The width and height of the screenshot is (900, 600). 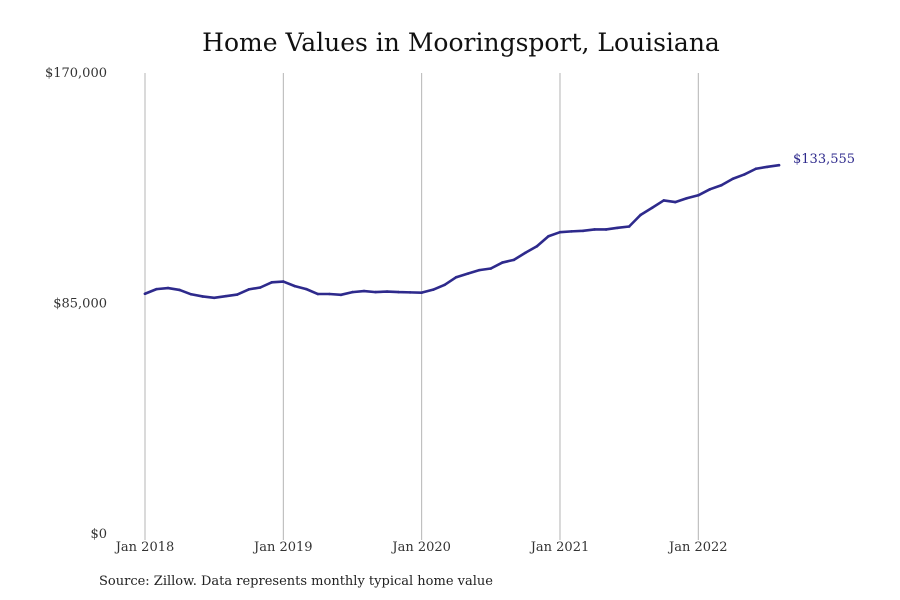 I want to click on y-axis: $0 $85,000 $170,000, so click(x=76, y=304).